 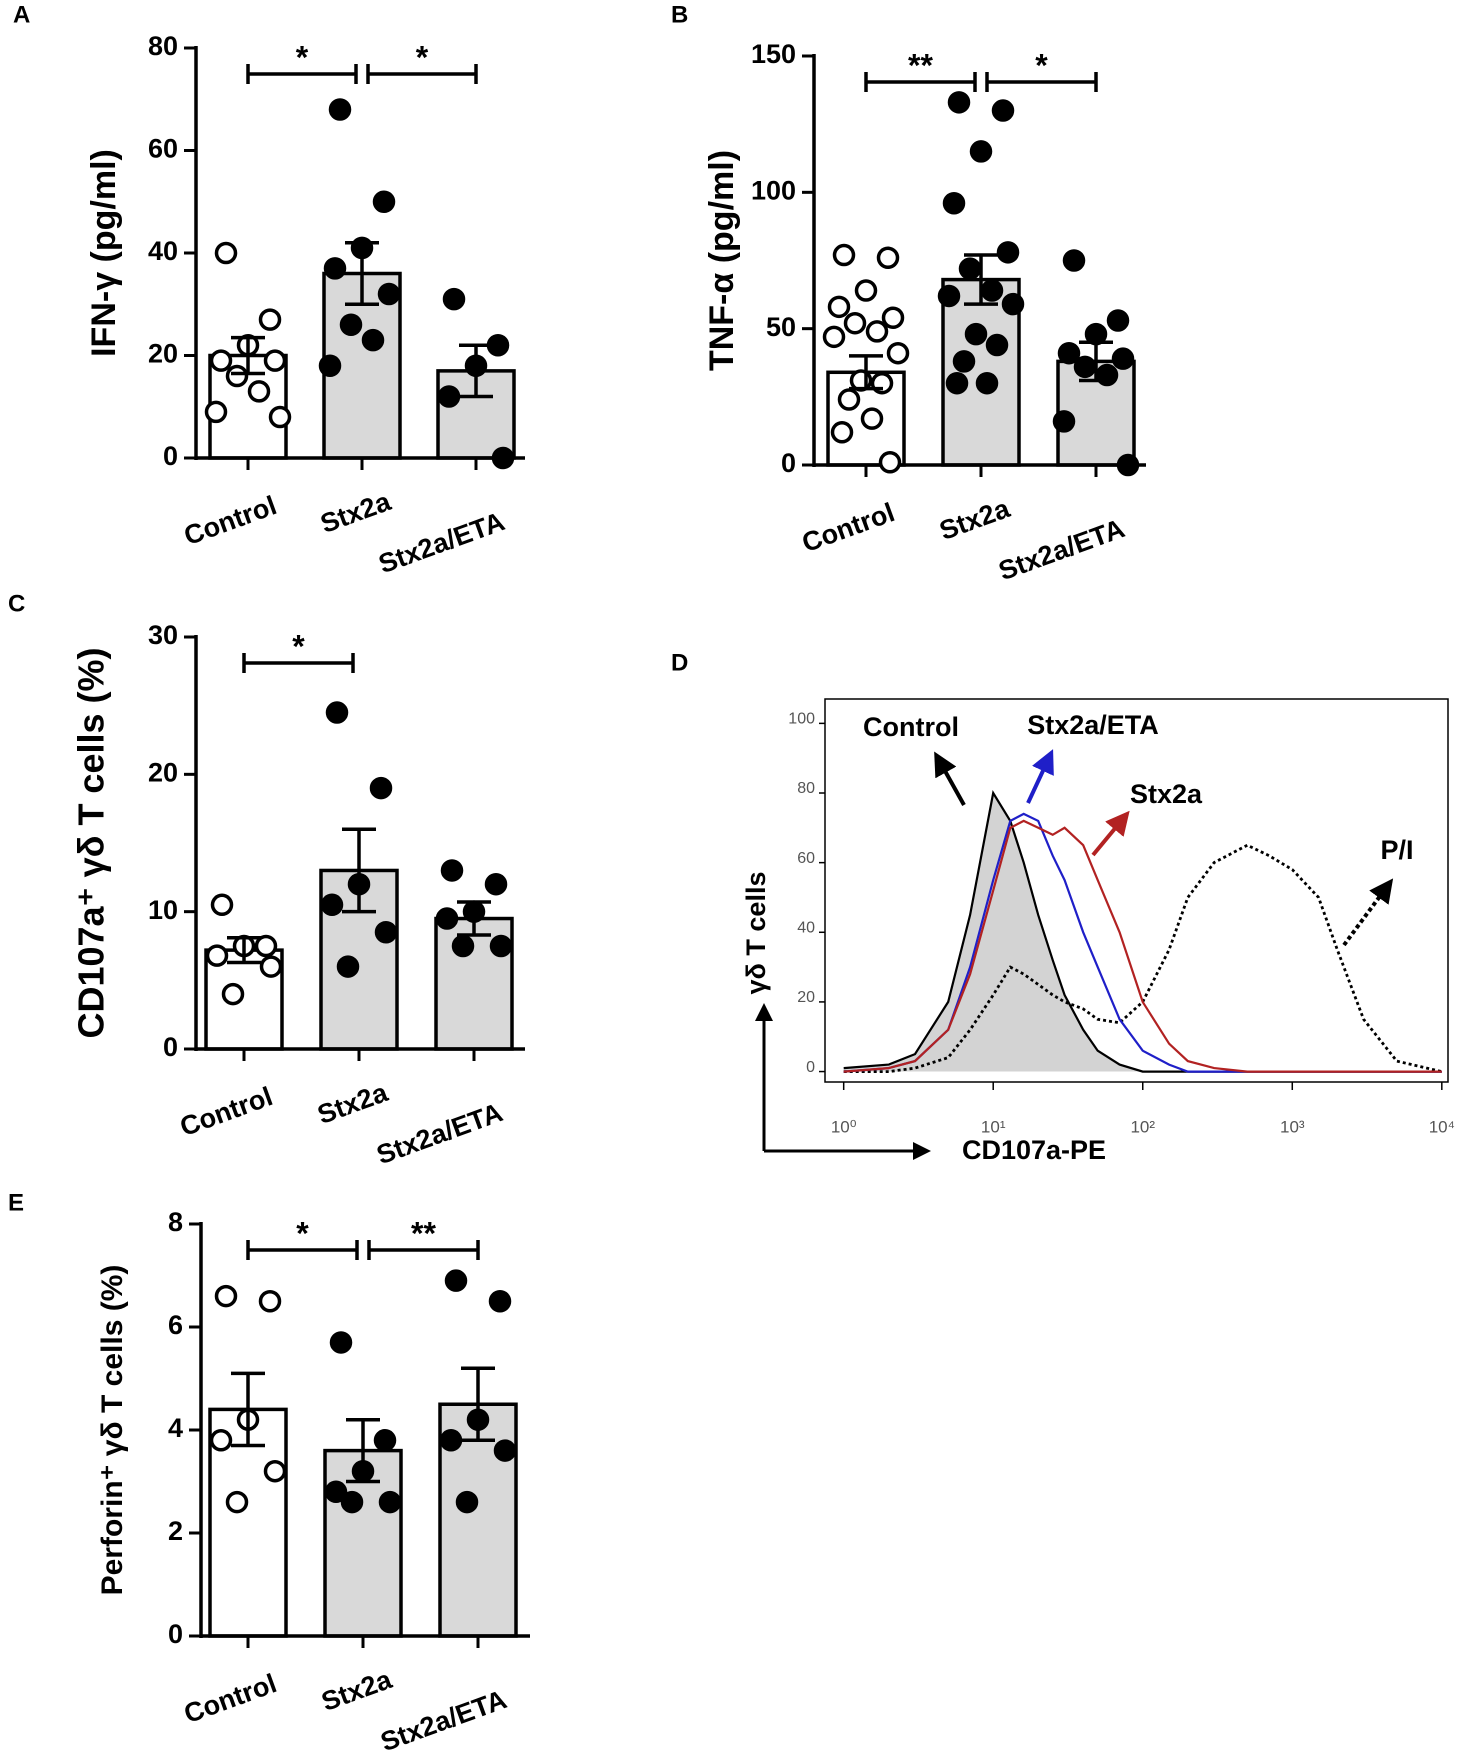 I want to click on panel-label: A, so click(x=21, y=14).